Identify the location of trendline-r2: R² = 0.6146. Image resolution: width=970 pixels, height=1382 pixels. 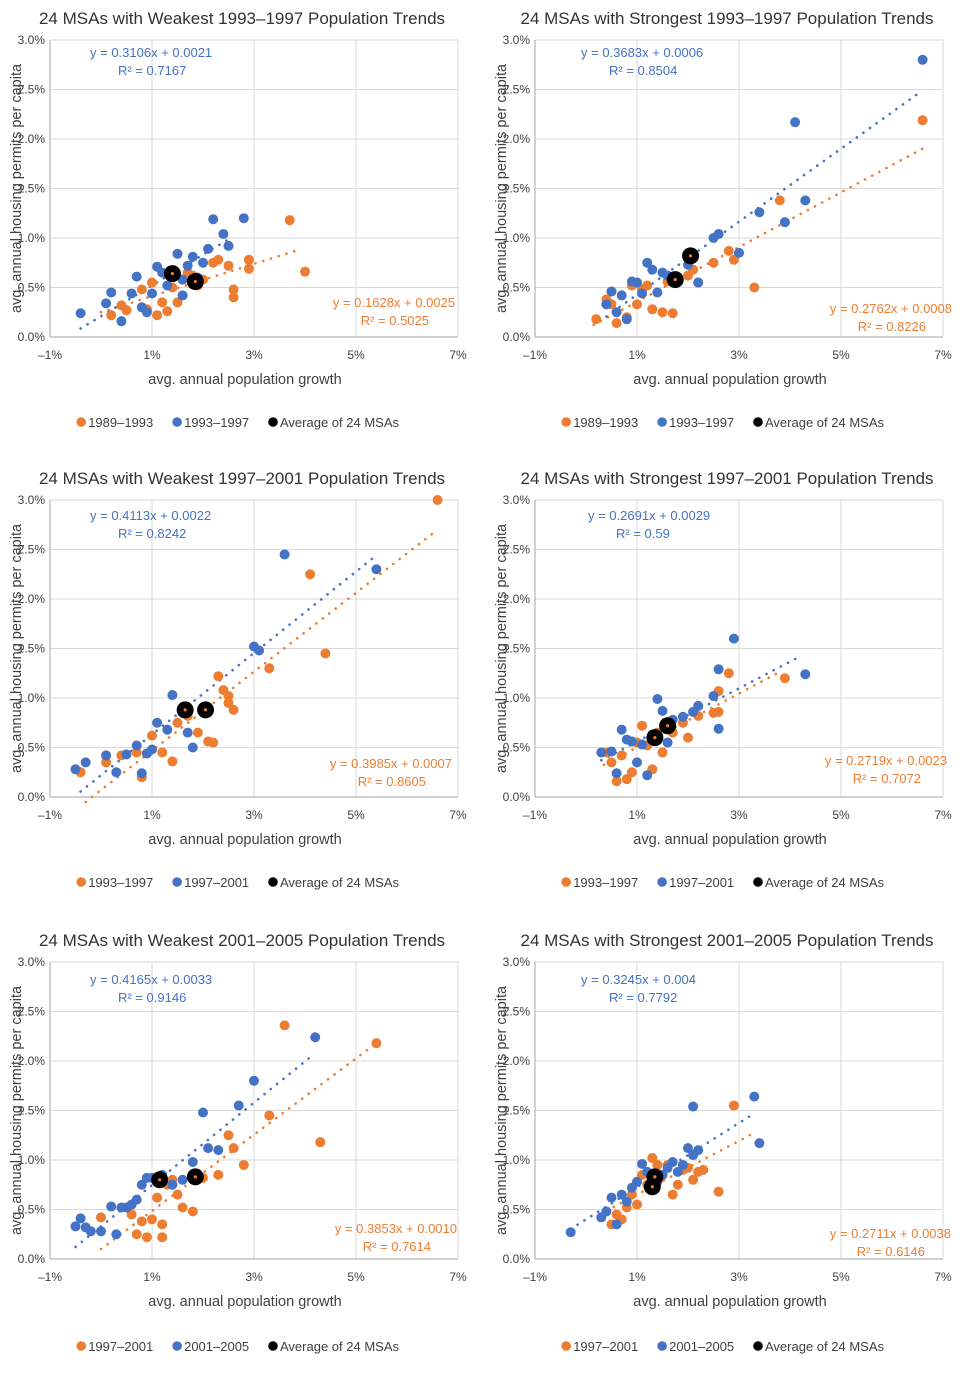
(891, 1251).